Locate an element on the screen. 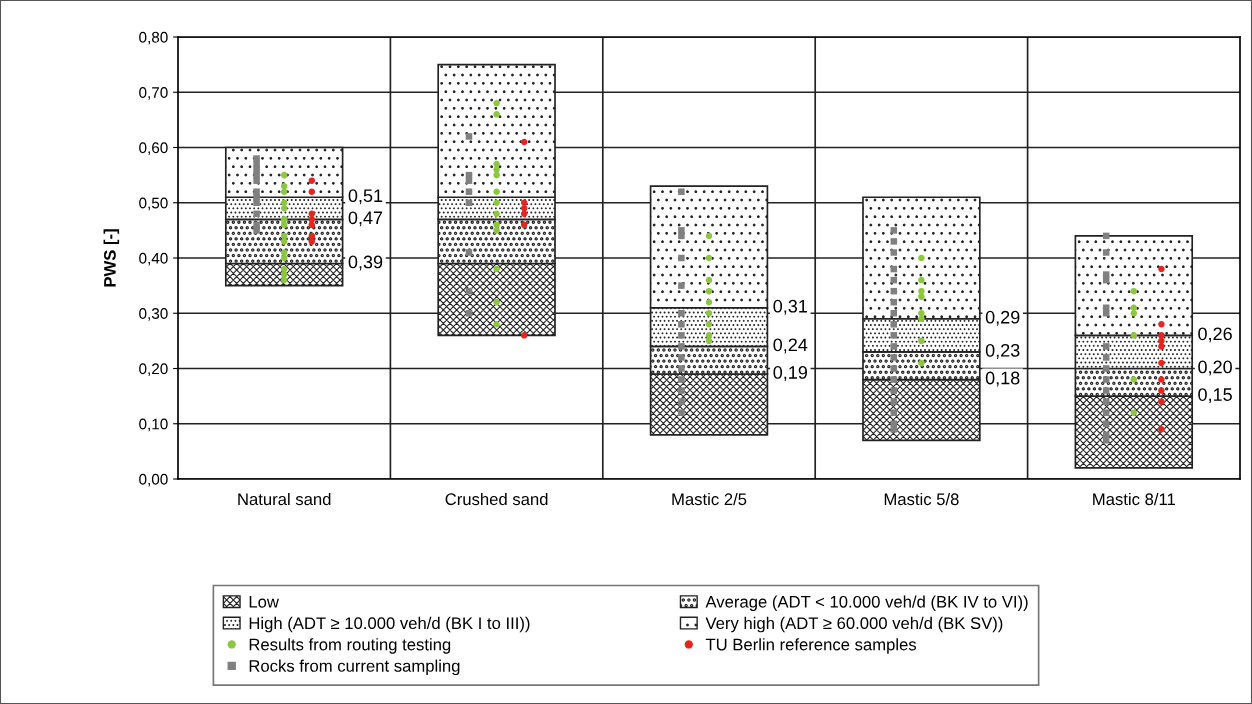  y-tick-label: 0,70 is located at coordinates (153, 93).